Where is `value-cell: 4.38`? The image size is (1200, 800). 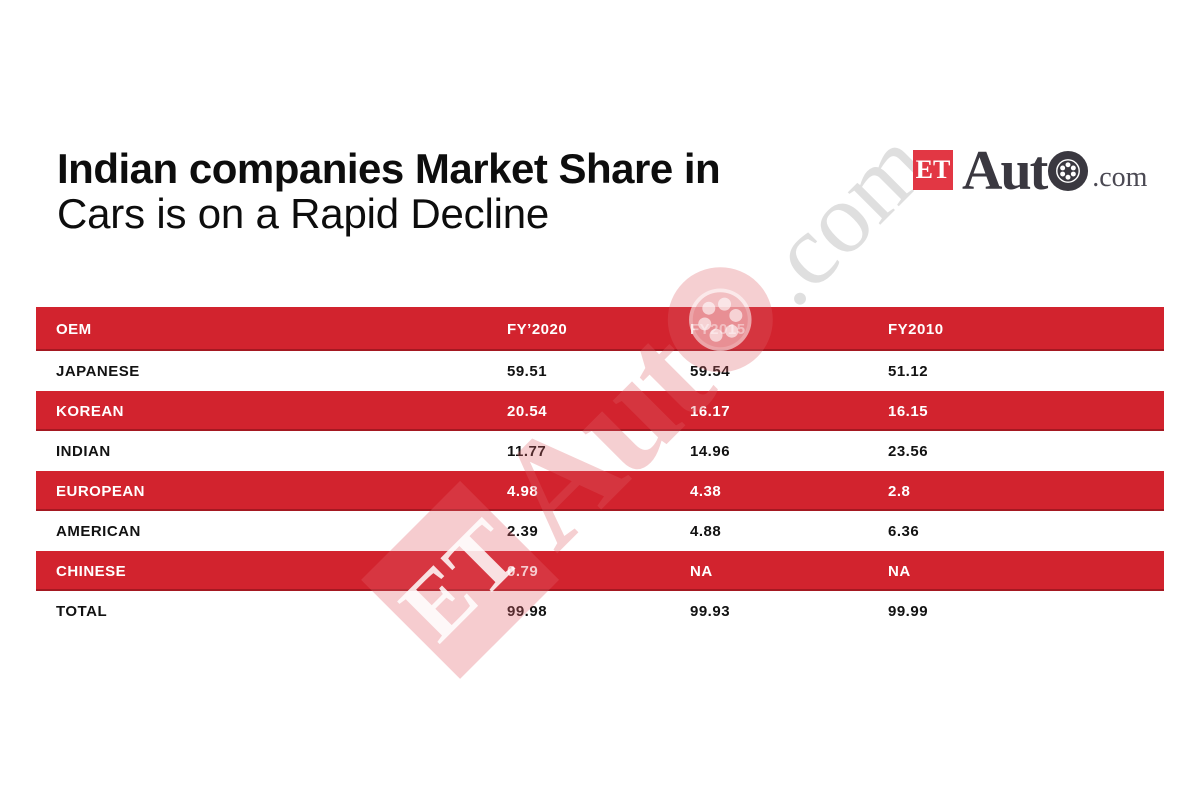 value-cell: 4.38 is located at coordinates (706, 491).